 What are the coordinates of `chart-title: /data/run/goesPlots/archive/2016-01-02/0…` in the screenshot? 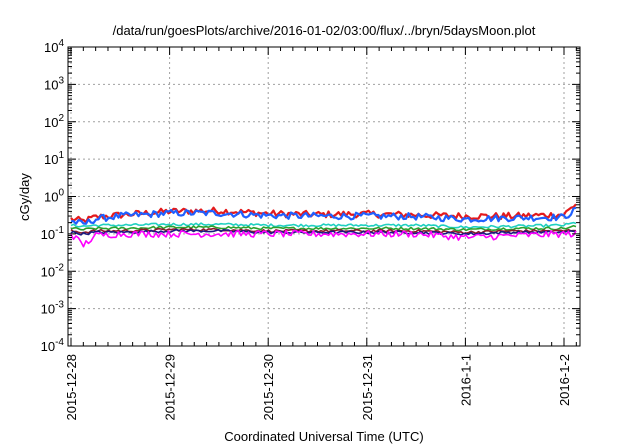 It's located at (324, 30).